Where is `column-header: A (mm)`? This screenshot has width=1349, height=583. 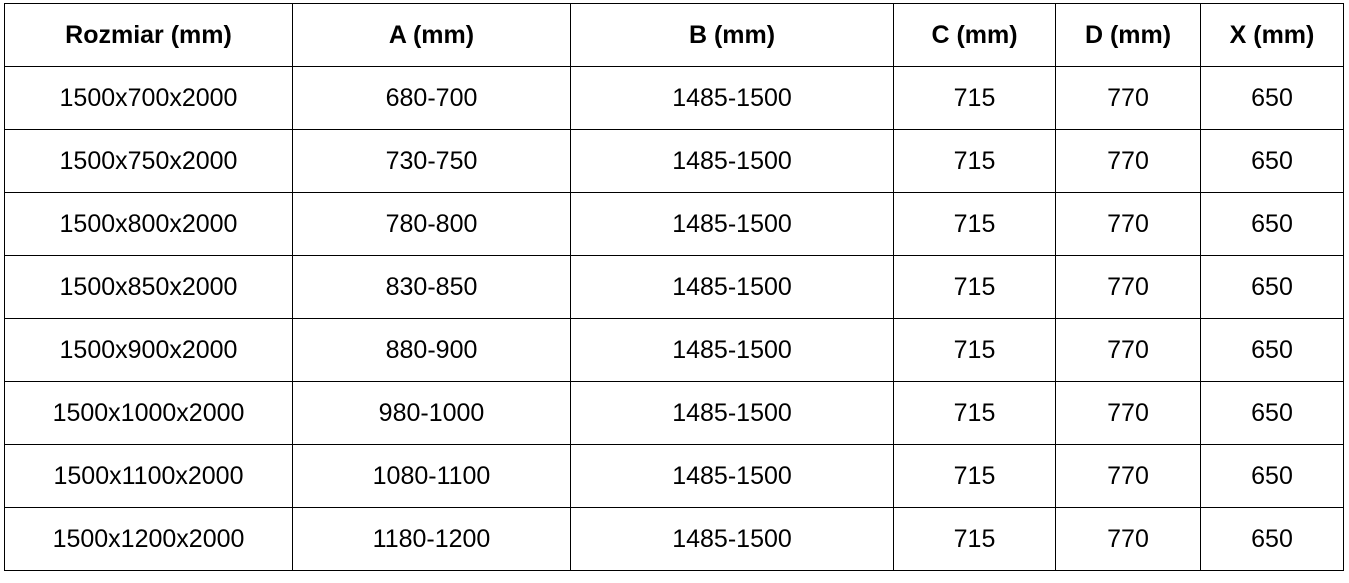 column-header: A (mm) is located at coordinates (431, 35).